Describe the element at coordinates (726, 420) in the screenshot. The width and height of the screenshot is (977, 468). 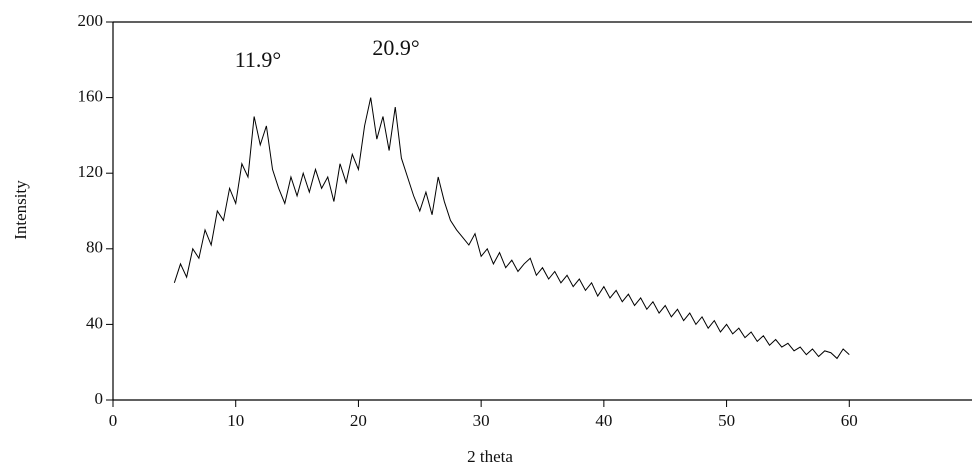
I see `x-tick-label: 50` at that location.